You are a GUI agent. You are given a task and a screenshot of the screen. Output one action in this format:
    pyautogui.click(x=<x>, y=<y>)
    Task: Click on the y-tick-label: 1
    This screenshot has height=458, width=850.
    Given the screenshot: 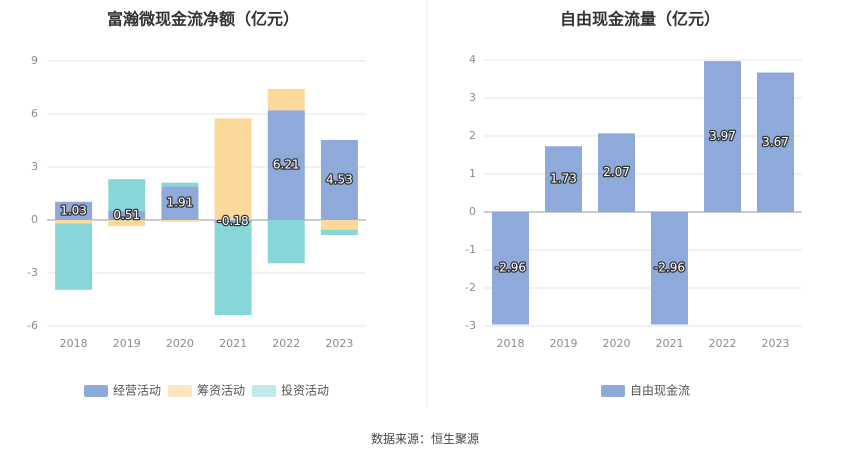 What is the action you would take?
    pyautogui.click(x=472, y=173)
    